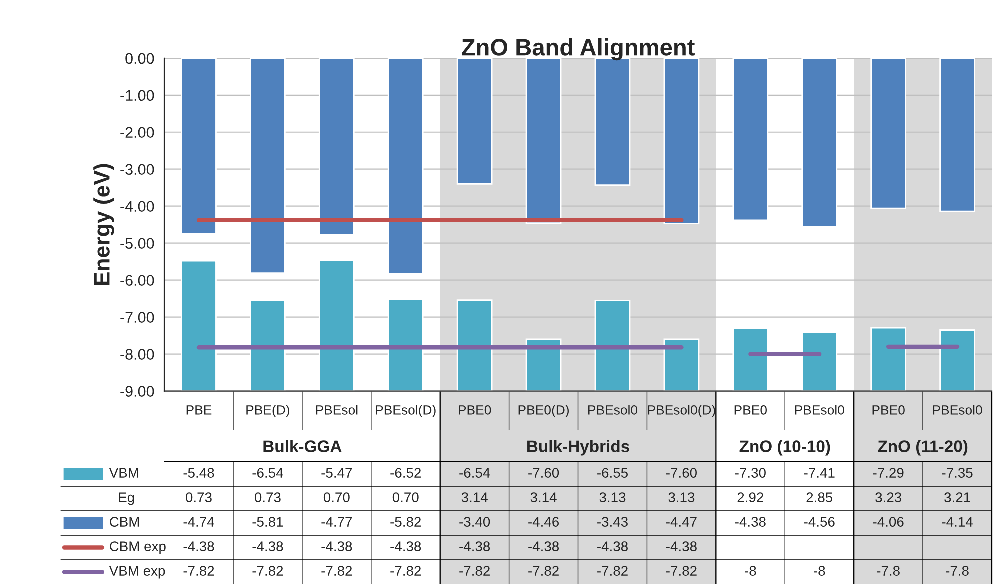 The image size is (997, 584). Describe the element at coordinates (337, 410) in the screenshot. I see `x-tick-label: PBEsol` at that location.